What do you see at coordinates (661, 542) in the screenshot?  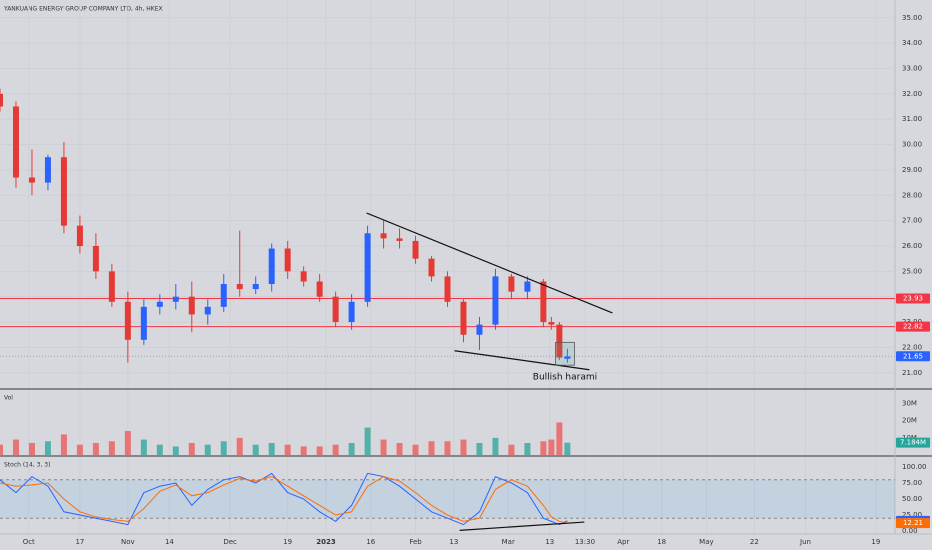 I see `x-tick-label: 18` at bounding box center [661, 542].